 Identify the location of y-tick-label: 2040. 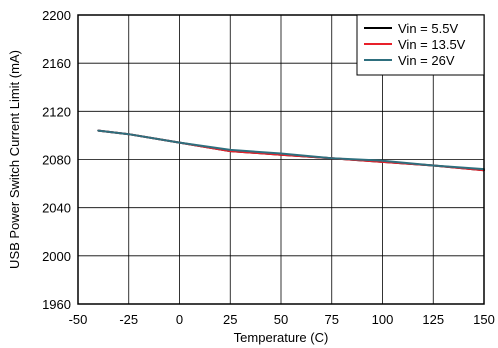
(56, 208).